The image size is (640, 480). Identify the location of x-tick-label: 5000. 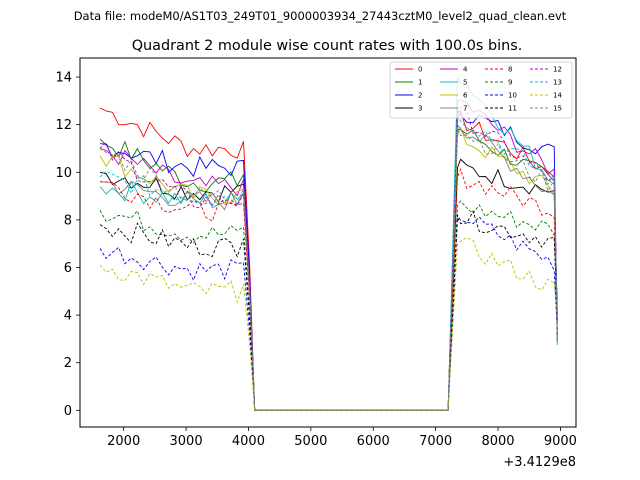
(310, 441).